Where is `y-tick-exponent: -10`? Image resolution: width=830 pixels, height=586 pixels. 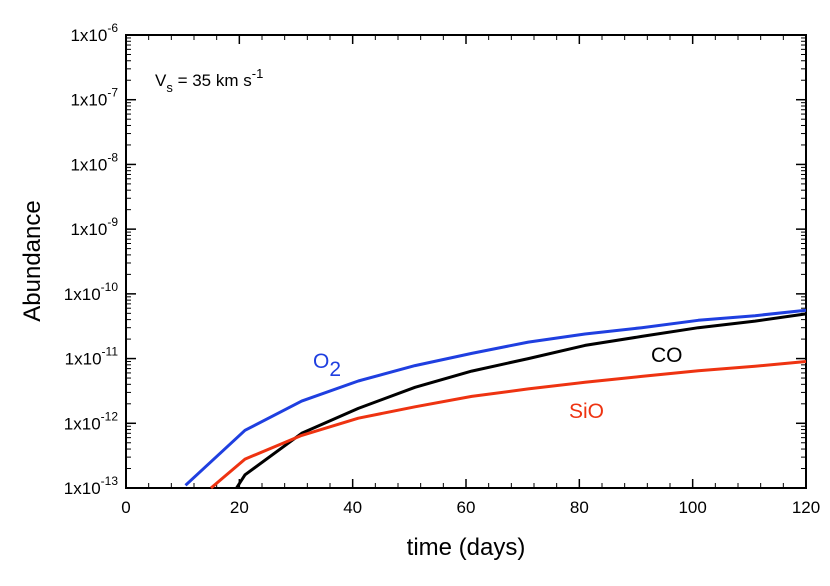
y-tick-exponent: -10 is located at coordinates (110, 287).